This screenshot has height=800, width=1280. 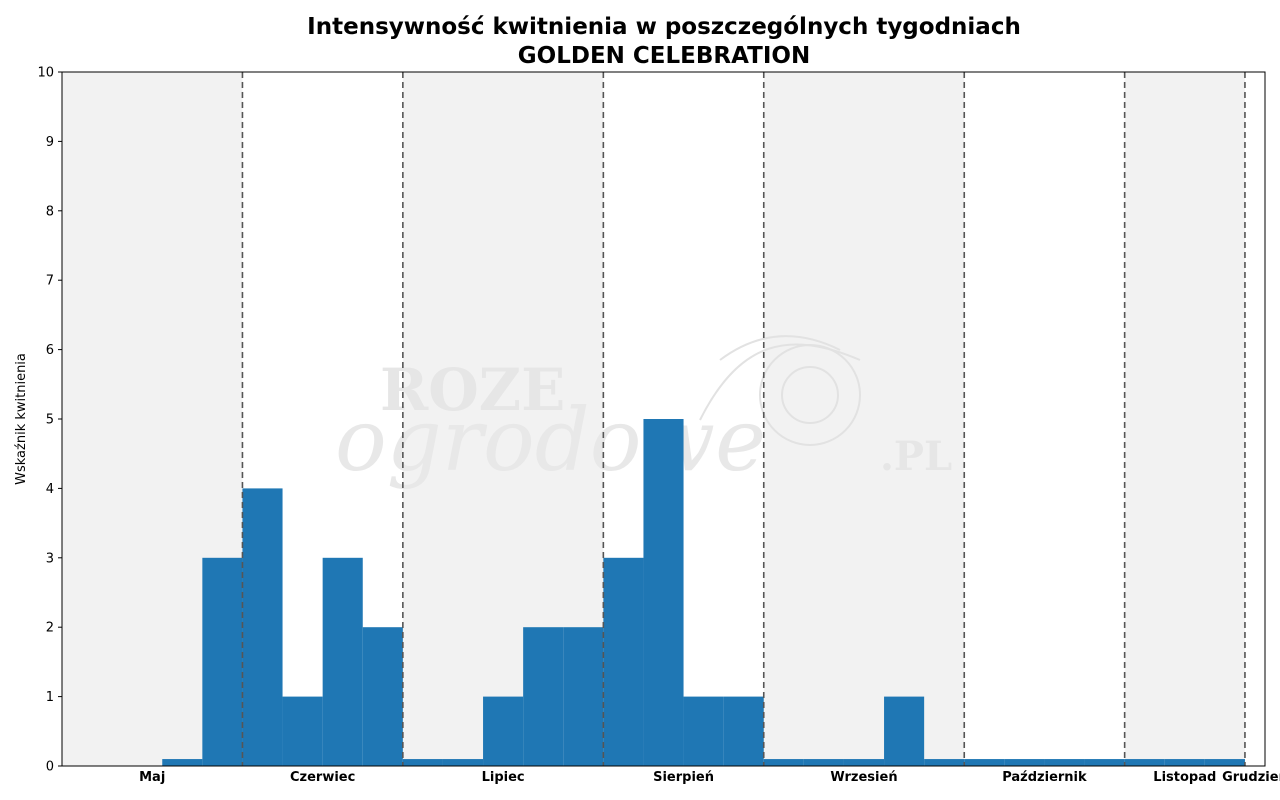 I want to click on month-label: Maj, so click(x=152, y=777).